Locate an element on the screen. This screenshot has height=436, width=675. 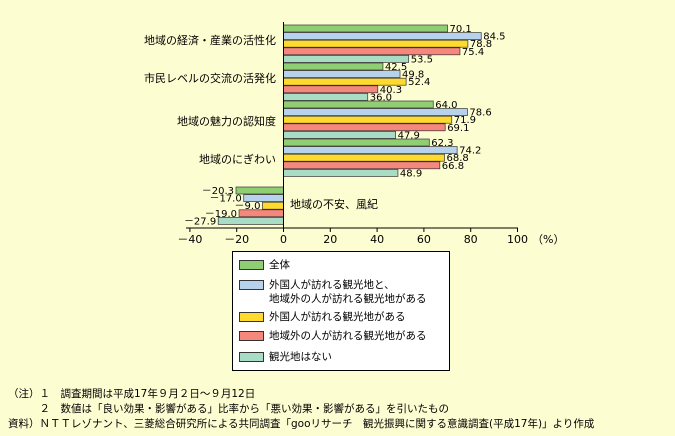
x-unit-label: （%） is located at coordinates (548, 239).